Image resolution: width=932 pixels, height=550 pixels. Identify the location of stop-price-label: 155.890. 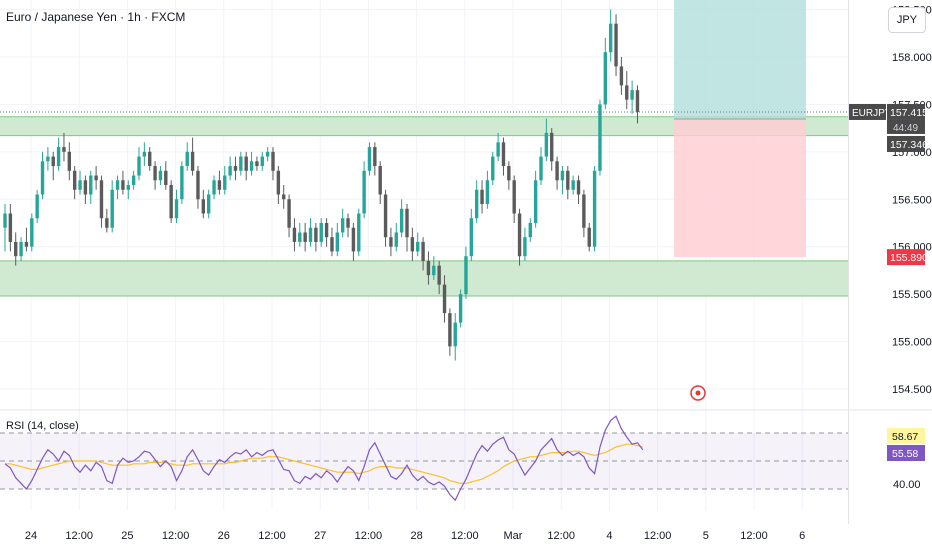
(909, 258).